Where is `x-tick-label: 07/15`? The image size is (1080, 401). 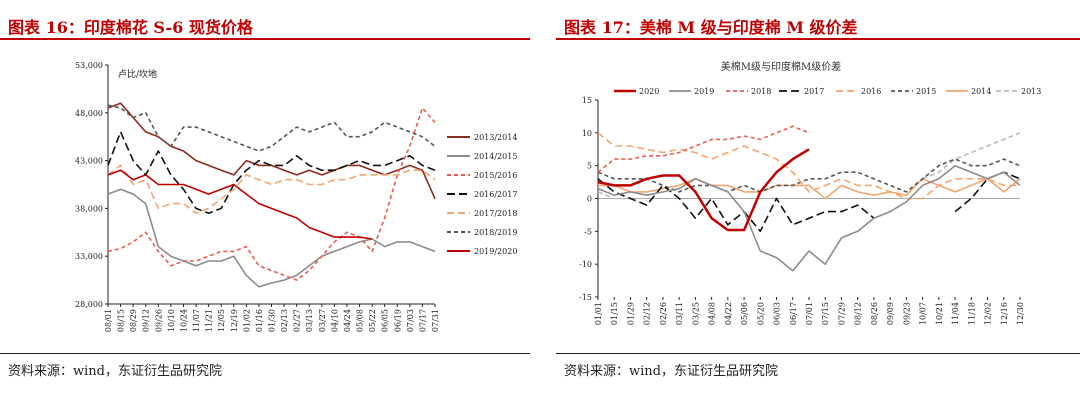
x-tick-label: 07/15 is located at coordinates (825, 313).